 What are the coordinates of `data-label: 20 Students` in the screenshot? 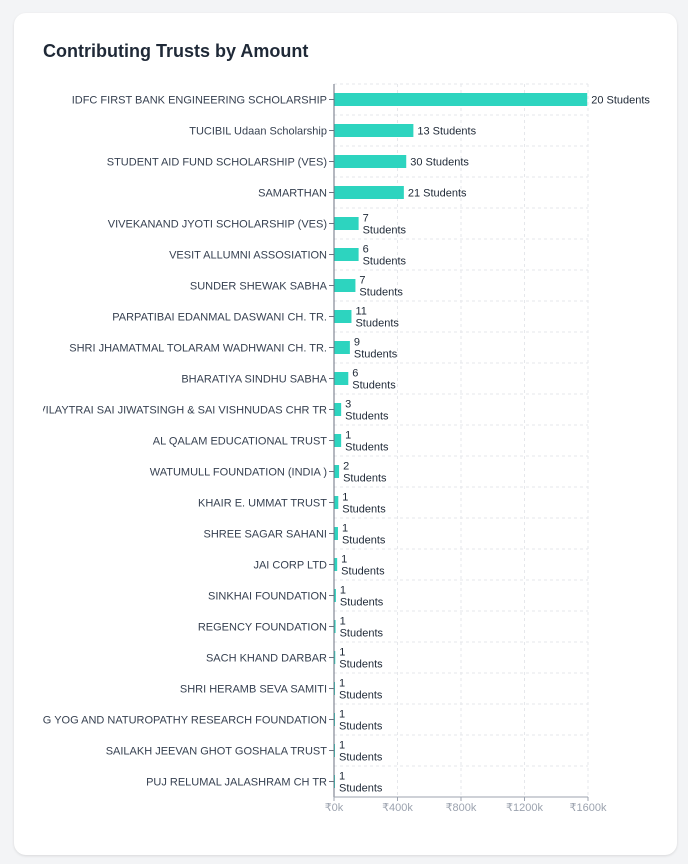 It's located at (620, 101).